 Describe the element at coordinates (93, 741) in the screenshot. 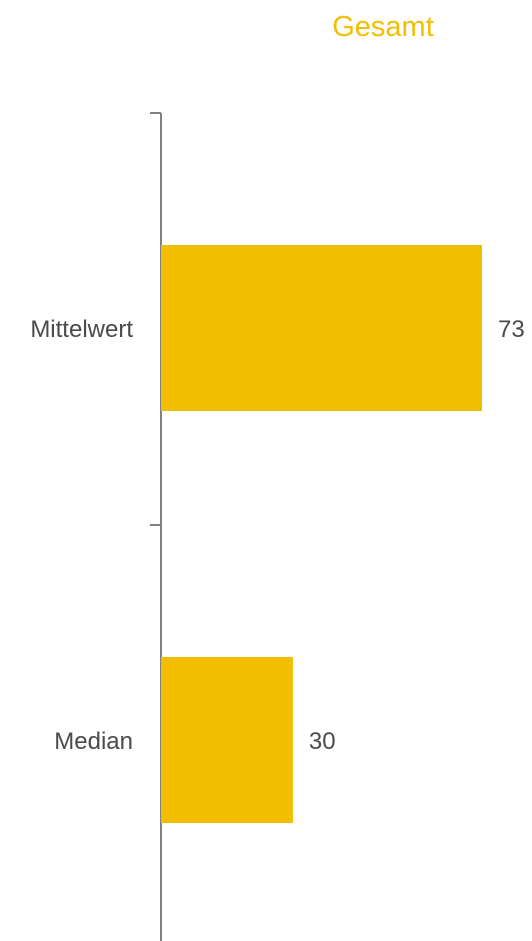

I see `category-label: Median` at that location.